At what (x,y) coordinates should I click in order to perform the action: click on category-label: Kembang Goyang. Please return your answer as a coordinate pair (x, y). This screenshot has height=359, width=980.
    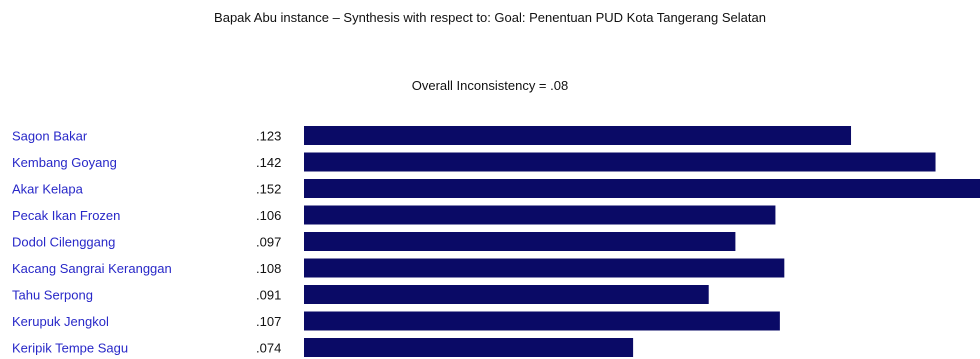
    Looking at the image, I should click on (64, 162).